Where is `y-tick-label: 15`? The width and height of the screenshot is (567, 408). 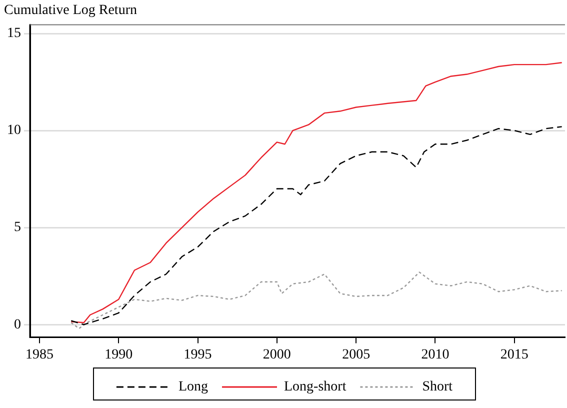 y-tick-label: 15 is located at coordinates (14, 34).